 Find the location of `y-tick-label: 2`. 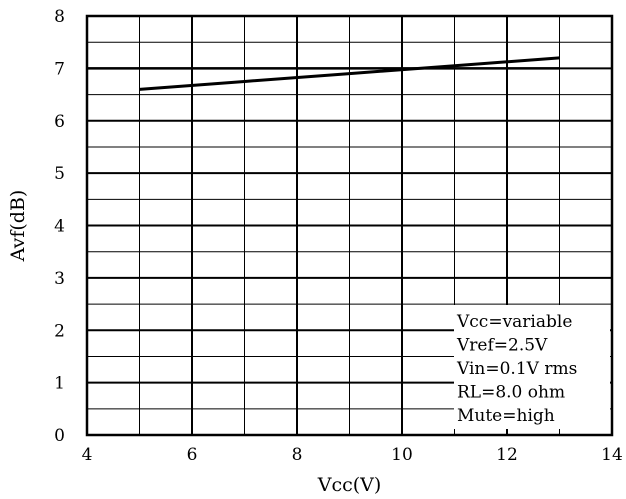

y-tick-label: 2 is located at coordinates (59, 331).